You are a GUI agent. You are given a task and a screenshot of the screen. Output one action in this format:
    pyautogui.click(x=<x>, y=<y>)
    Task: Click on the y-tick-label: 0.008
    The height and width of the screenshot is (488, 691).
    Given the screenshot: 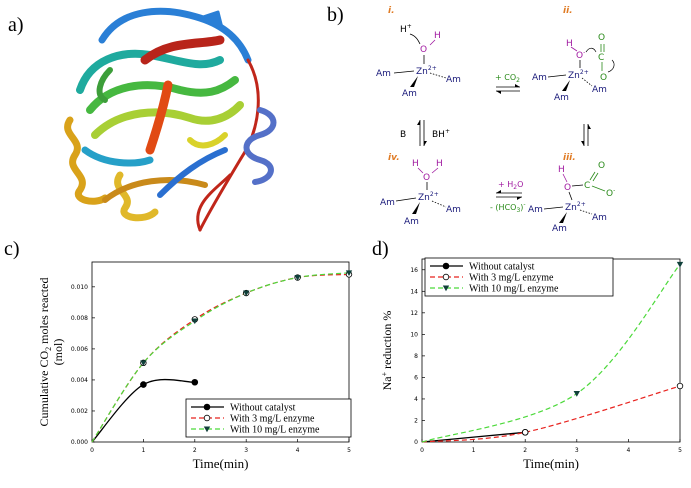 What is the action you would take?
    pyautogui.click(x=79, y=318)
    